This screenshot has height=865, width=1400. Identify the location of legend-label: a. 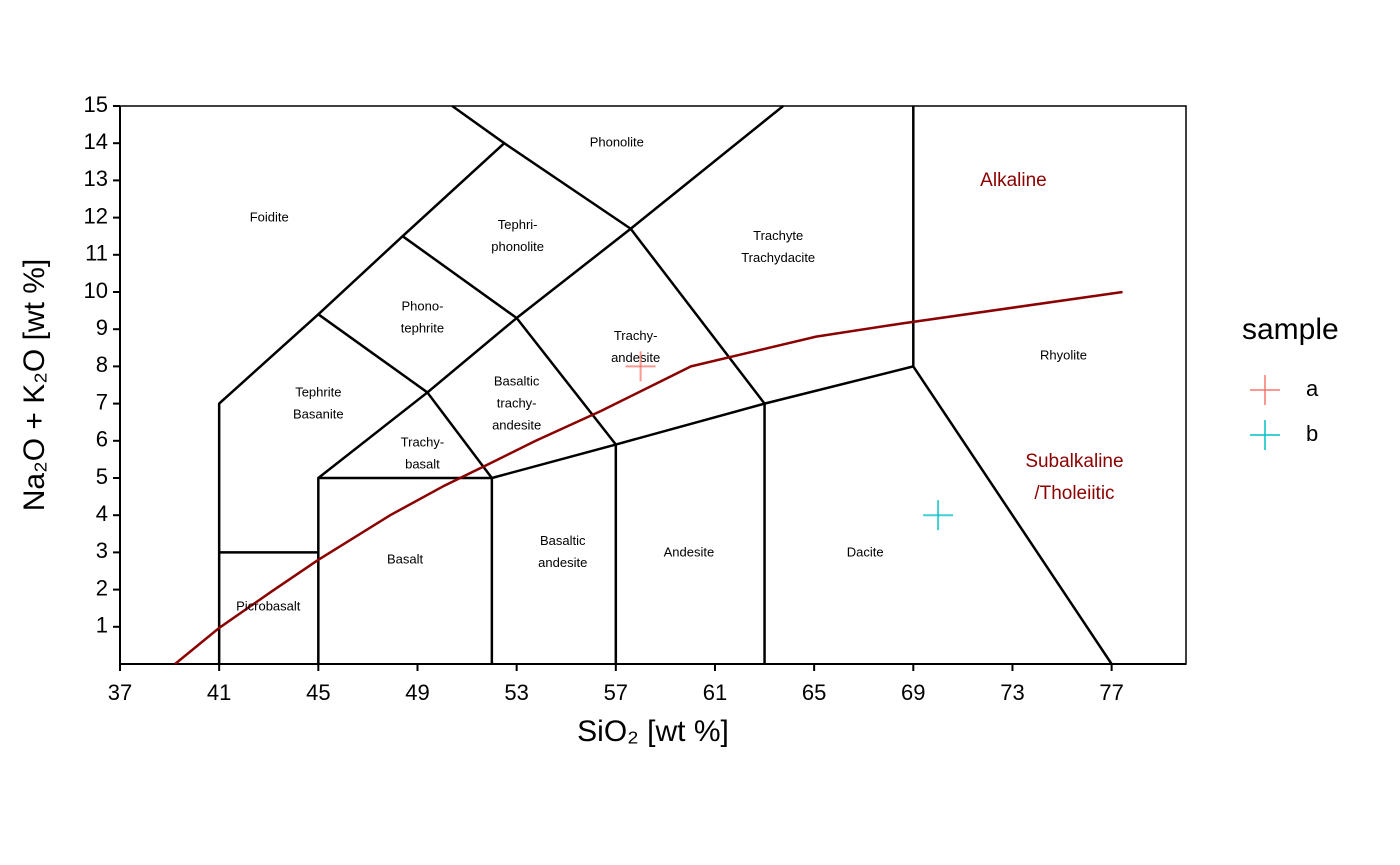
(1312, 388).